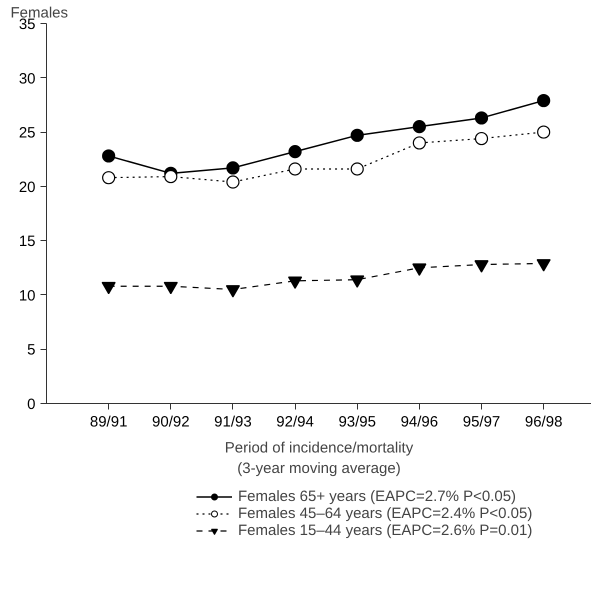 The height and width of the screenshot is (597, 593). I want to click on legend-label: Females 45–64 years (EAPC=2.4% P<0.05), so click(385, 513).